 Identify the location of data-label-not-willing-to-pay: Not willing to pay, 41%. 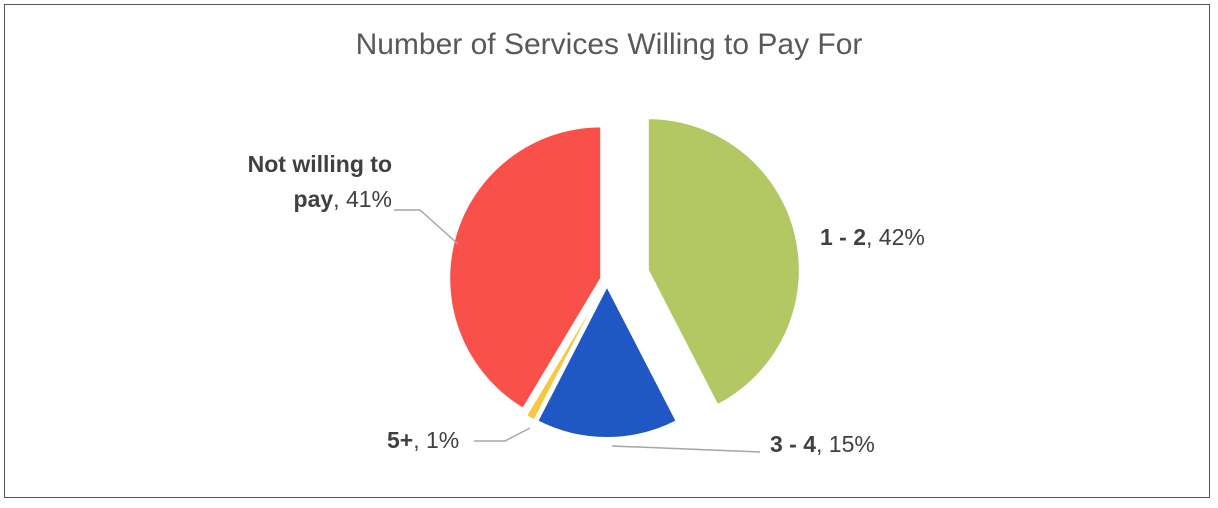
(320, 181).